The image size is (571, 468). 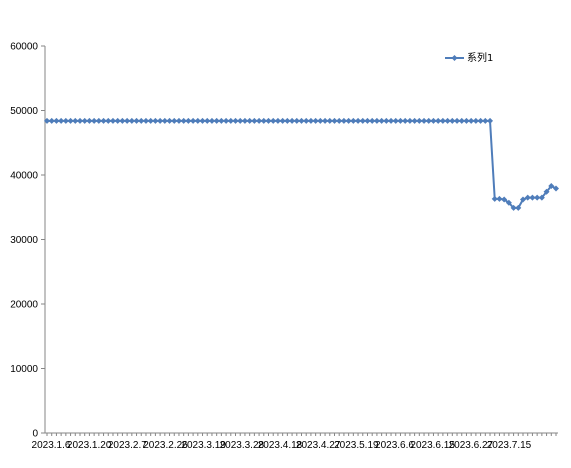 I want to click on x-tick-label: 2023.2.7, so click(x=127, y=445).